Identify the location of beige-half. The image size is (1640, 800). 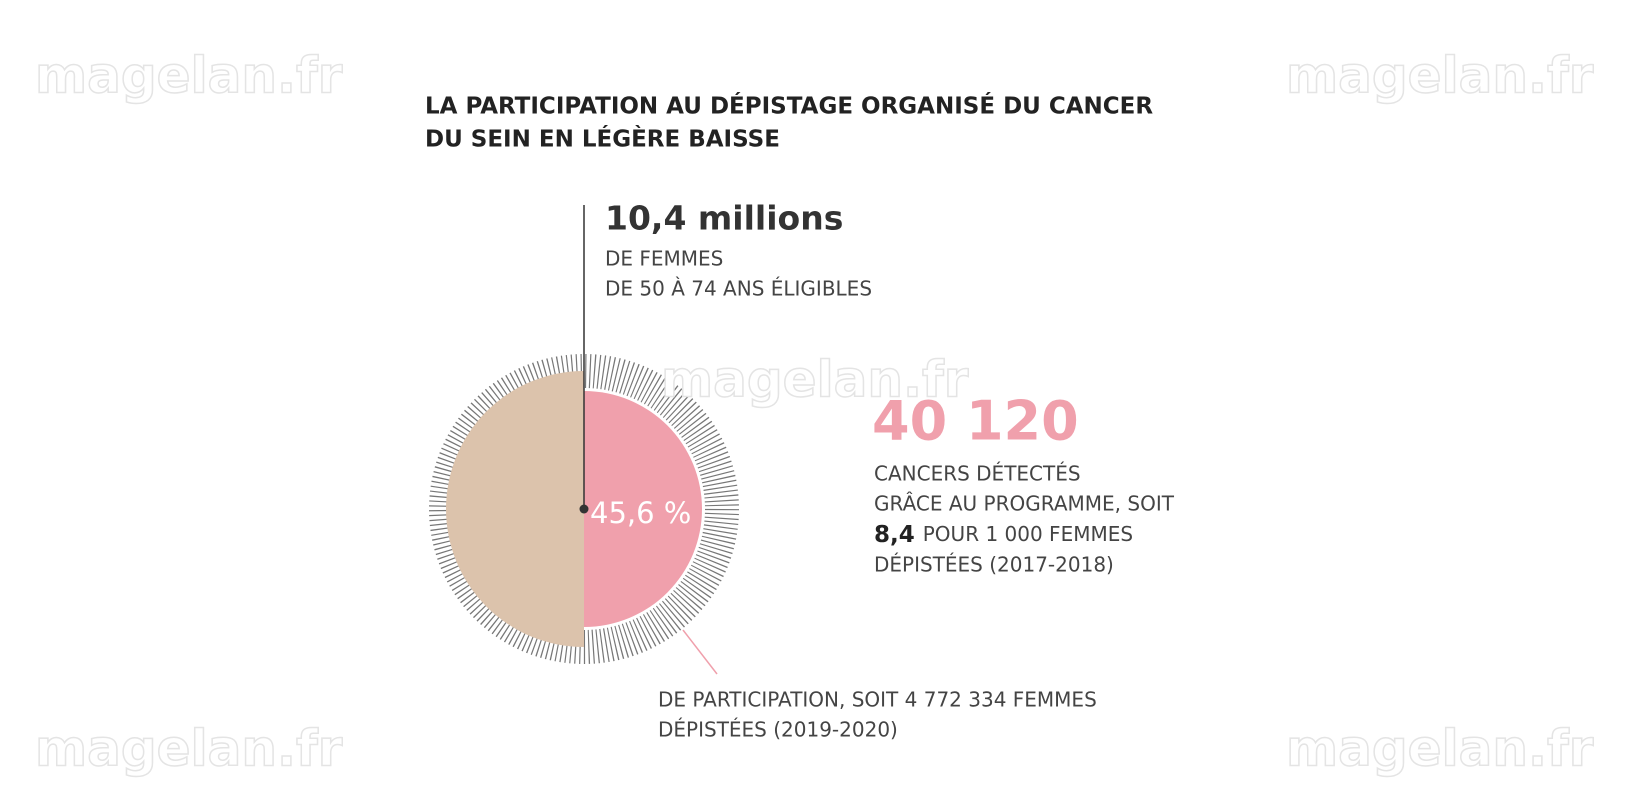
(515, 509).